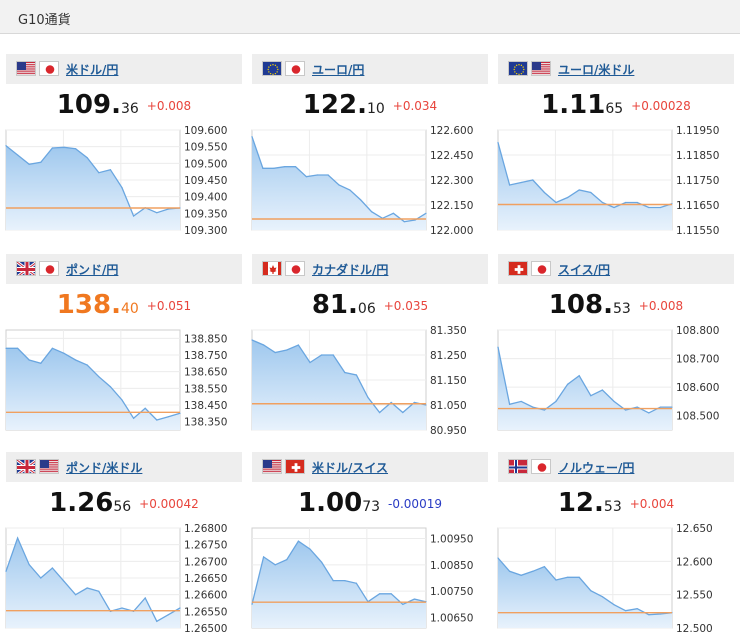 The width and height of the screenshot is (740, 638). I want to click on y-tick-label: 122.450, so click(451, 156).